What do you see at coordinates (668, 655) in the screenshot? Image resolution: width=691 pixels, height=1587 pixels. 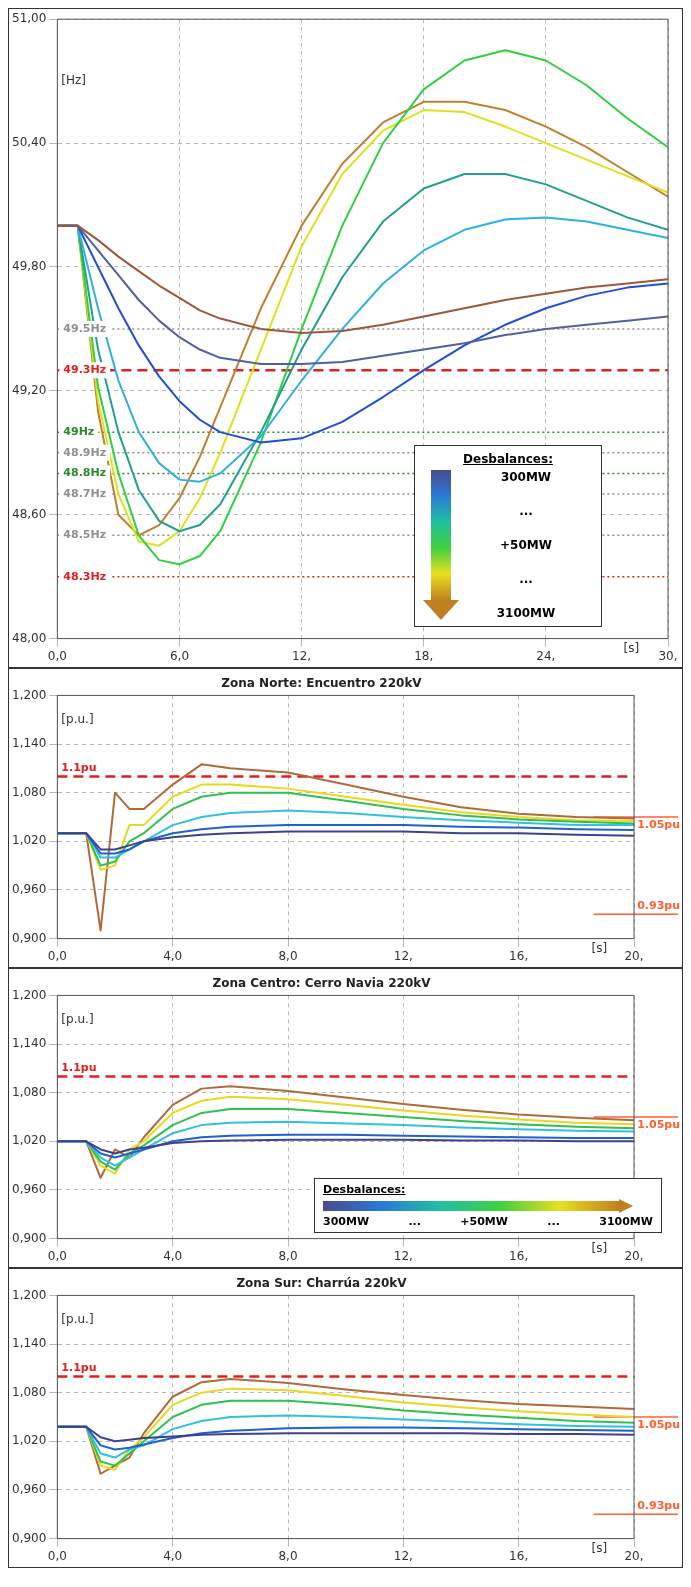 I see `x-tick-label: 30,` at bounding box center [668, 655].